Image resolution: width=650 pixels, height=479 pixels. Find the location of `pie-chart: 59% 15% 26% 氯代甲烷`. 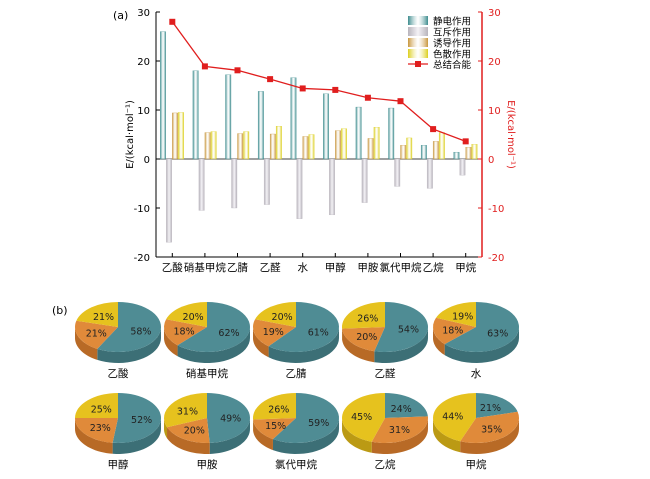

pie-chart: 59% 15% 26% 氯代甲烷 is located at coordinates (296, 432).